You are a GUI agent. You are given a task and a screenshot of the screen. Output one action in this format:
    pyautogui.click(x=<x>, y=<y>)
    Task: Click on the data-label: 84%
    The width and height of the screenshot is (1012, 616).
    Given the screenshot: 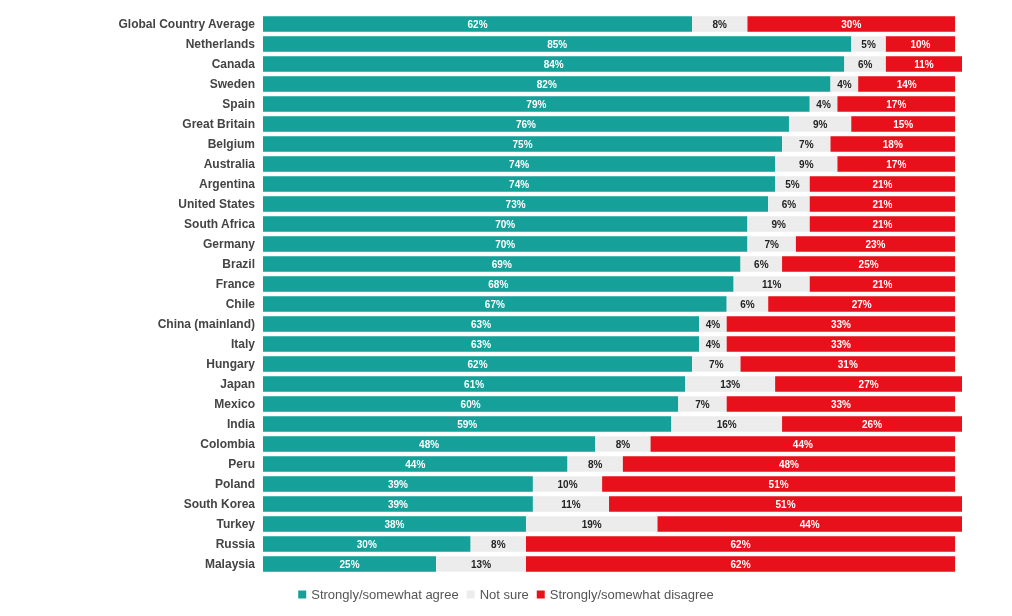 What is the action you would take?
    pyautogui.click(x=553, y=64)
    